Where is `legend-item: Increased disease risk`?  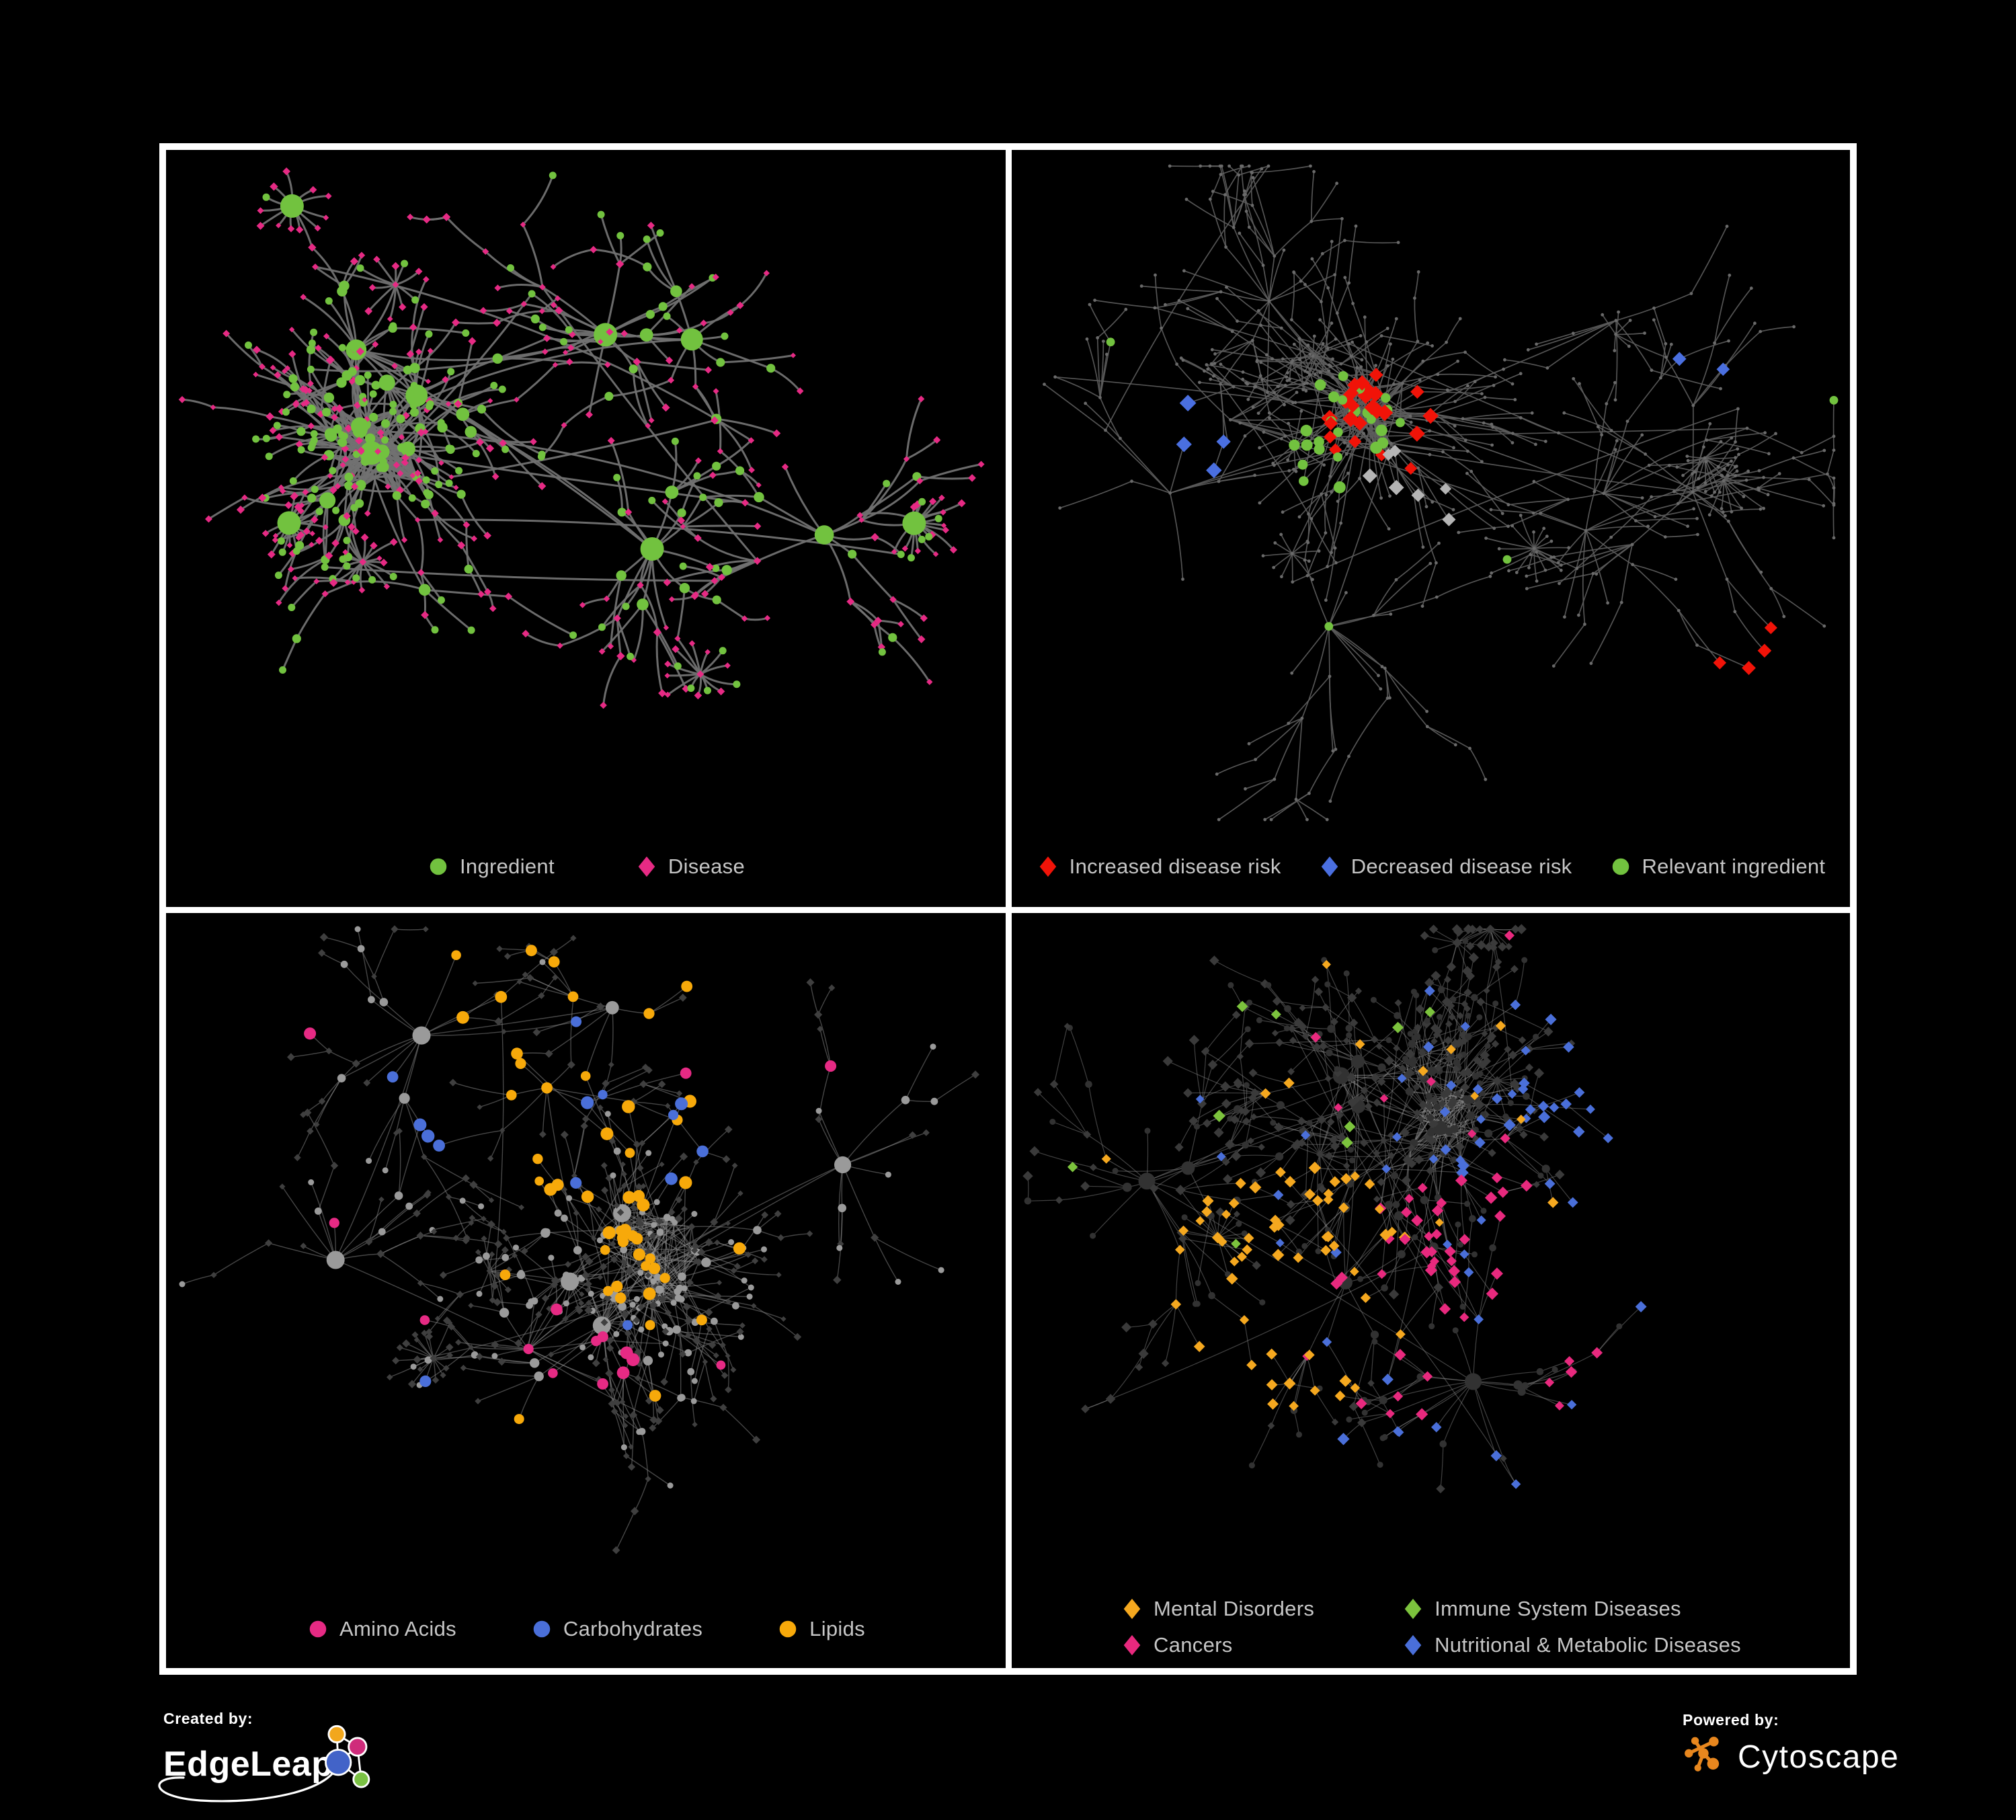
legend-item: Increased disease risk is located at coordinates (1159, 867).